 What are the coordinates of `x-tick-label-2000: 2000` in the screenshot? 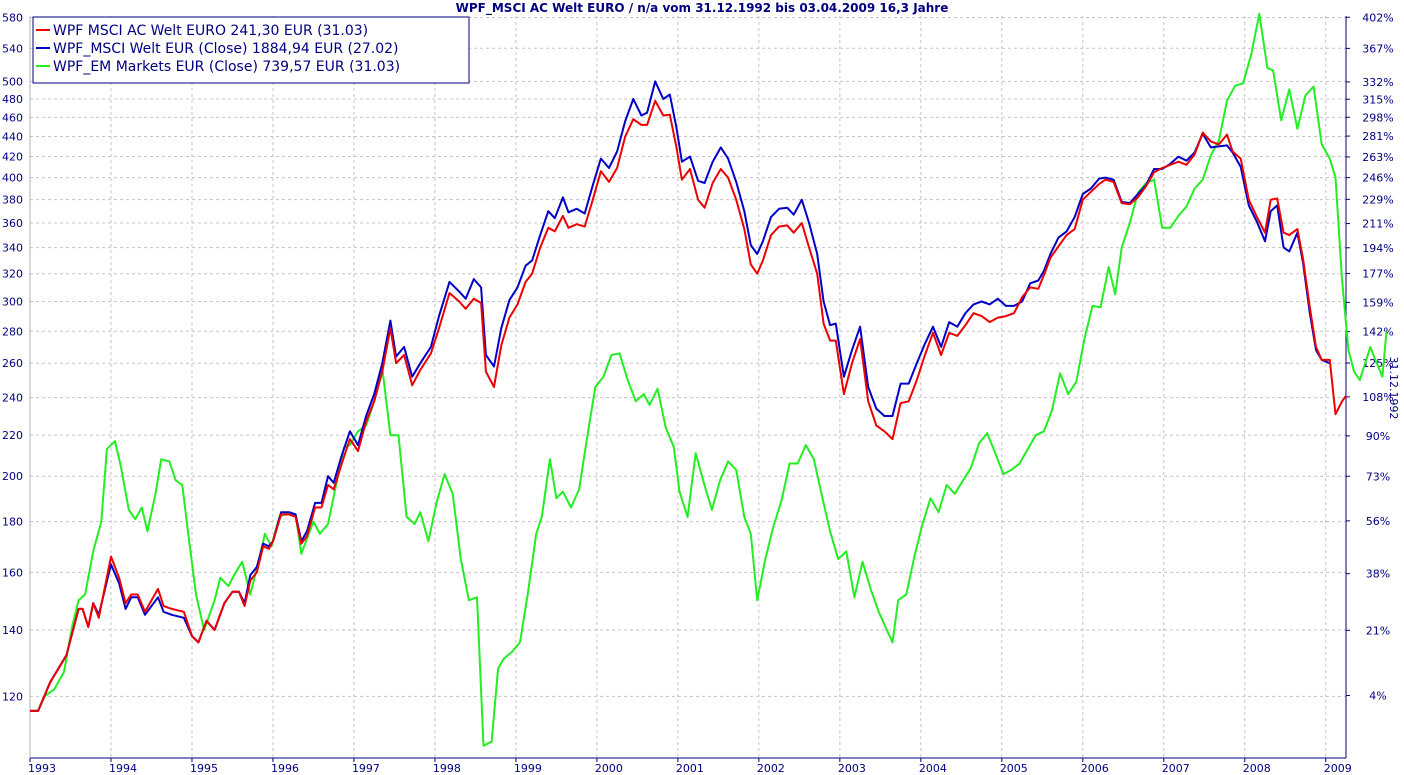 It's located at (609, 768).